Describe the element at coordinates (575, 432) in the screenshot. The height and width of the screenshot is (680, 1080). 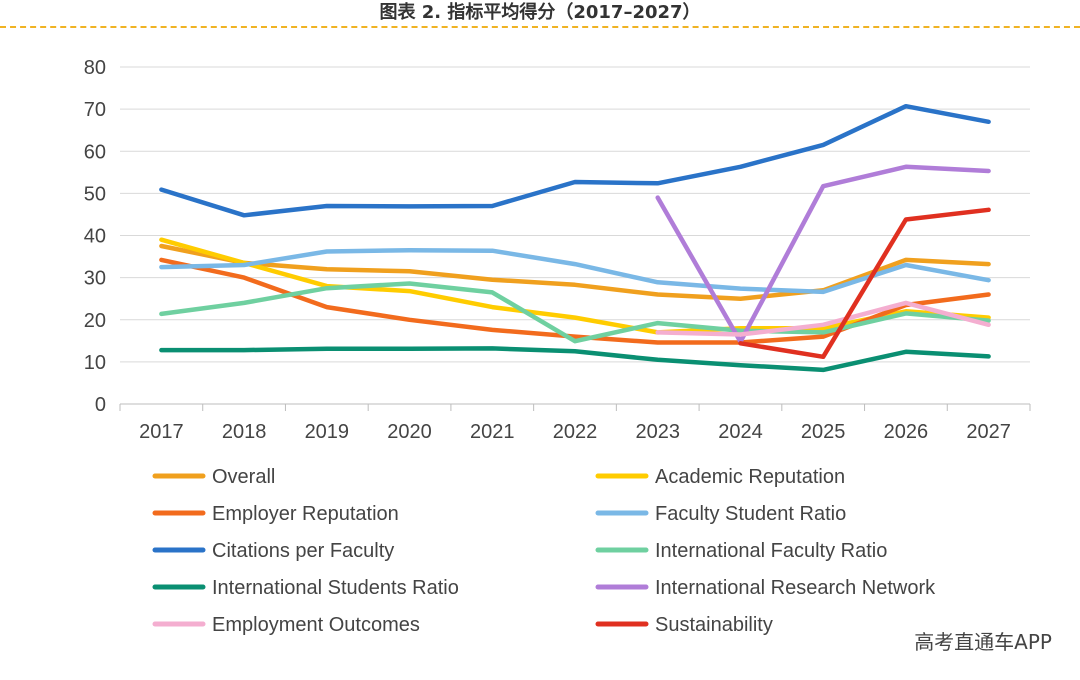
I see `x-tick-label: 2022` at that location.